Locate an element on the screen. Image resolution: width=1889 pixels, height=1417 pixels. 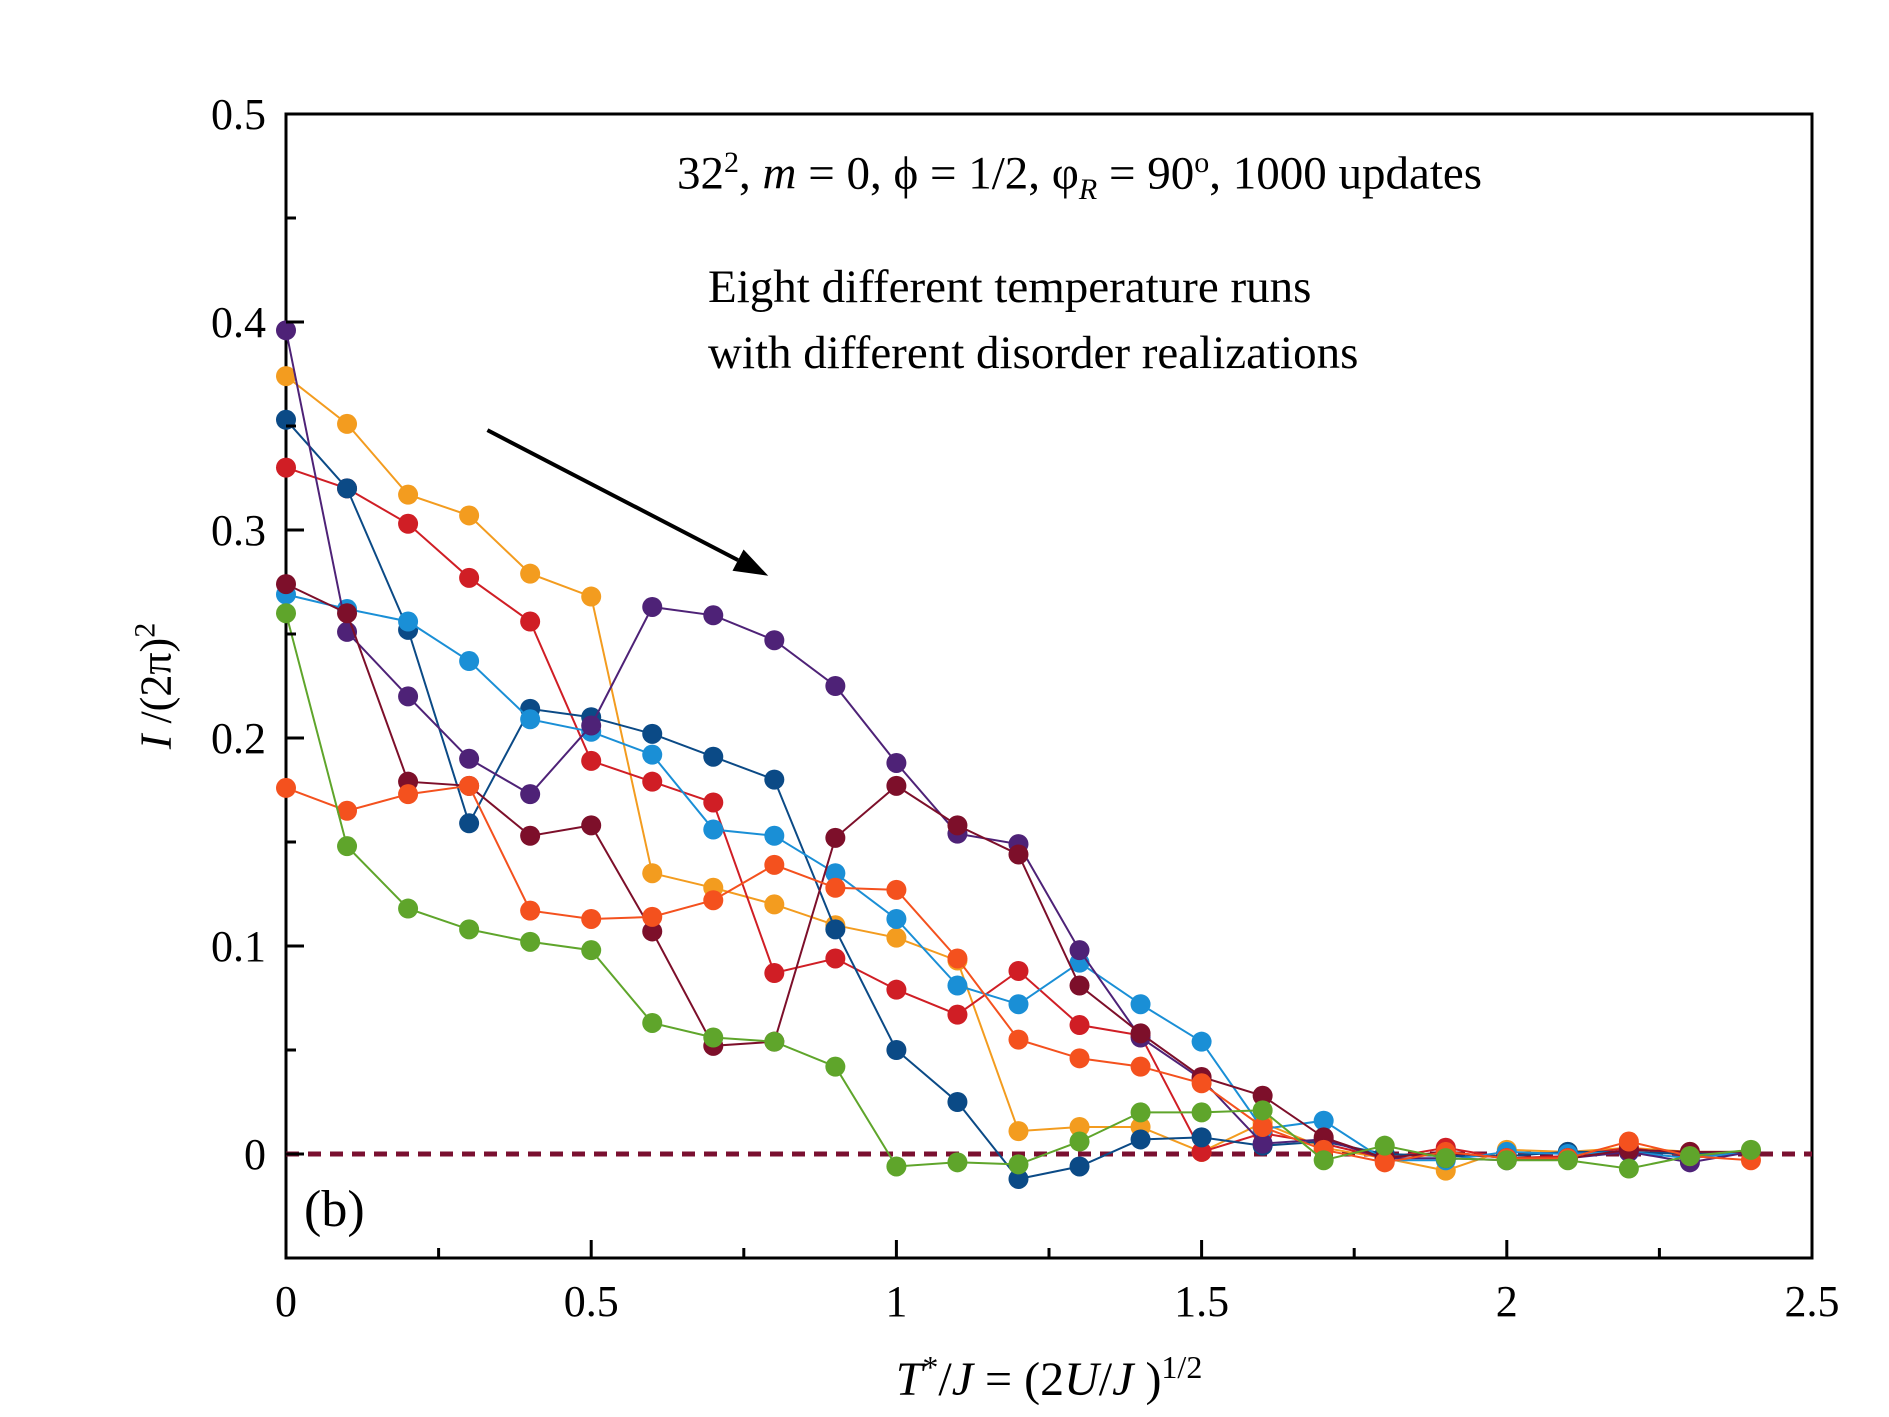
y-tick-label: 0.3 is located at coordinates (238, 530).